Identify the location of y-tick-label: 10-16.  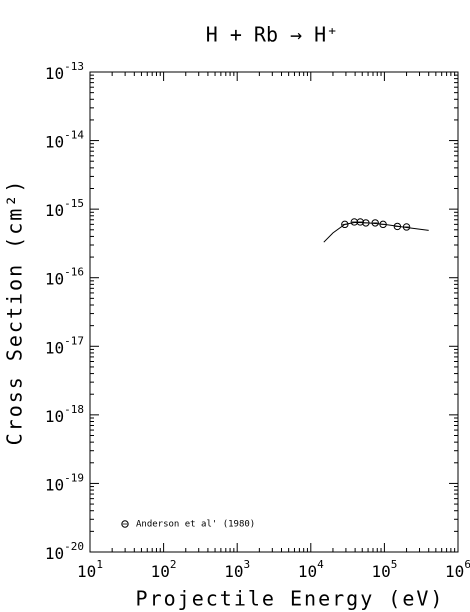
(64, 277).